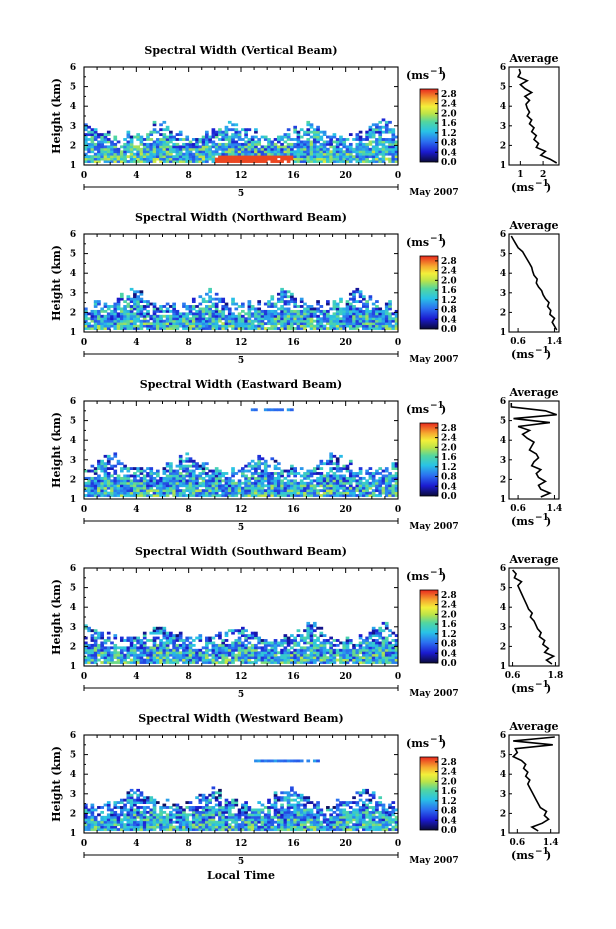 This screenshot has height=929, width=616. Describe the element at coordinates (449, 645) in the screenshot. I see `colorbar-tick-label: 0.8` at that location.